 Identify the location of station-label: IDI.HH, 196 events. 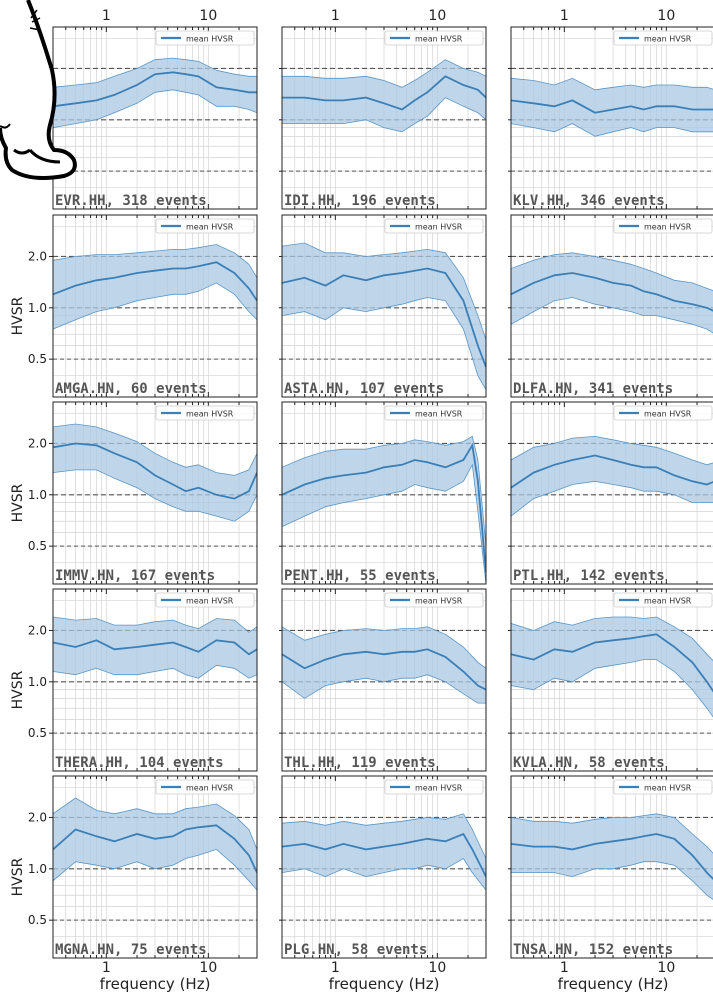
(360, 201).